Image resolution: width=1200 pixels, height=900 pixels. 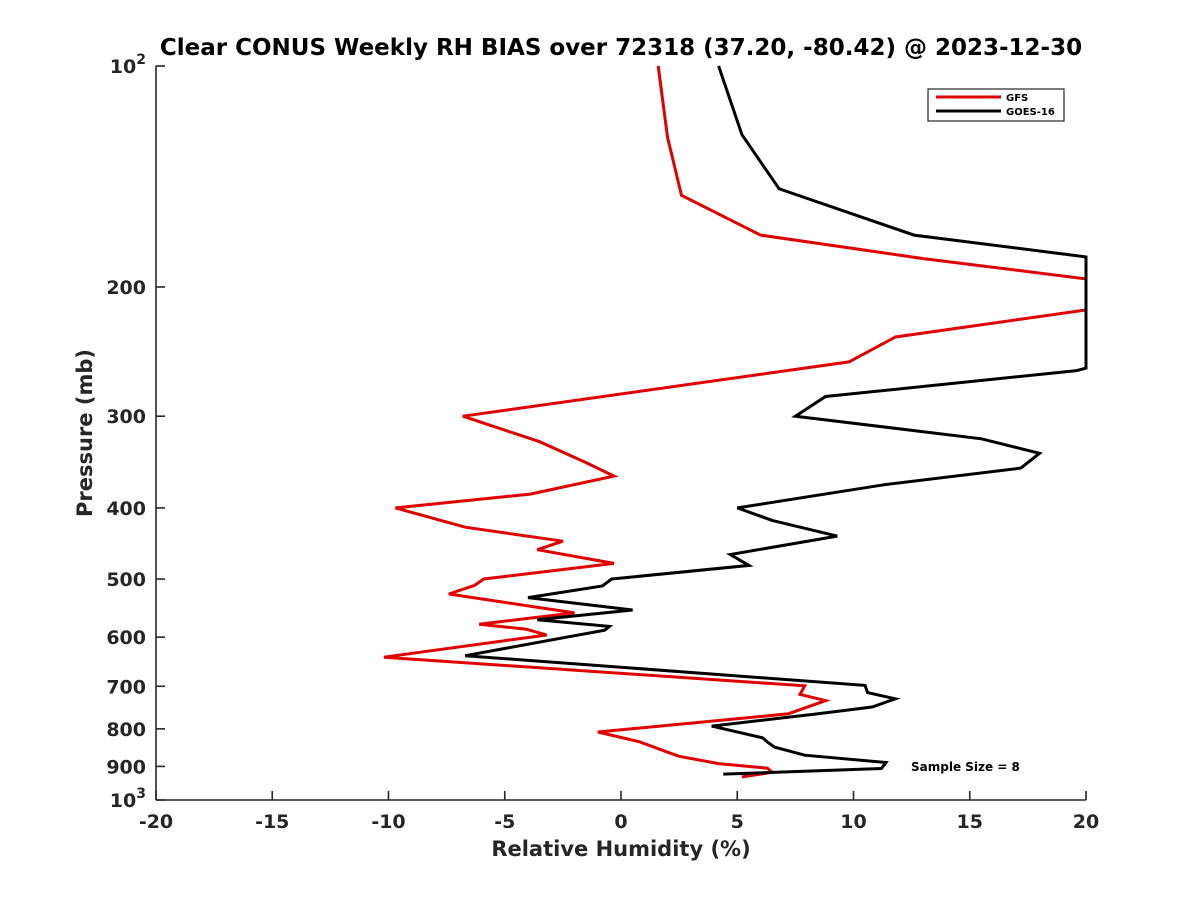 What do you see at coordinates (853, 822) in the screenshot?
I see `x-tick-label: 10` at bounding box center [853, 822].